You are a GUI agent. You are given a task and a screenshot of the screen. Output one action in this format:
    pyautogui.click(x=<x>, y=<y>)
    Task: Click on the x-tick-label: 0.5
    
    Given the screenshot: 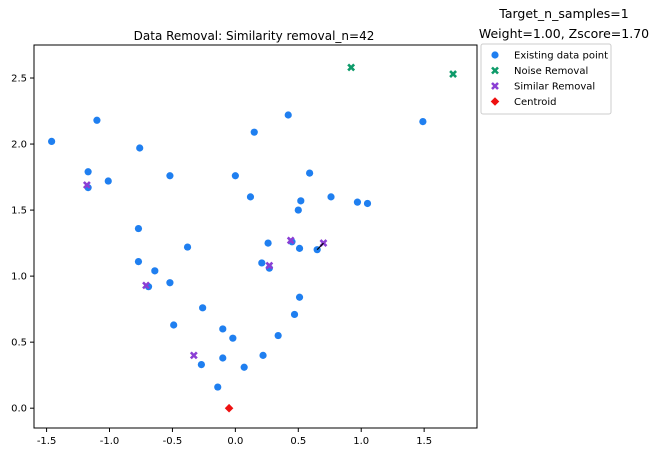 What is the action you would take?
    pyautogui.click(x=298, y=441)
    